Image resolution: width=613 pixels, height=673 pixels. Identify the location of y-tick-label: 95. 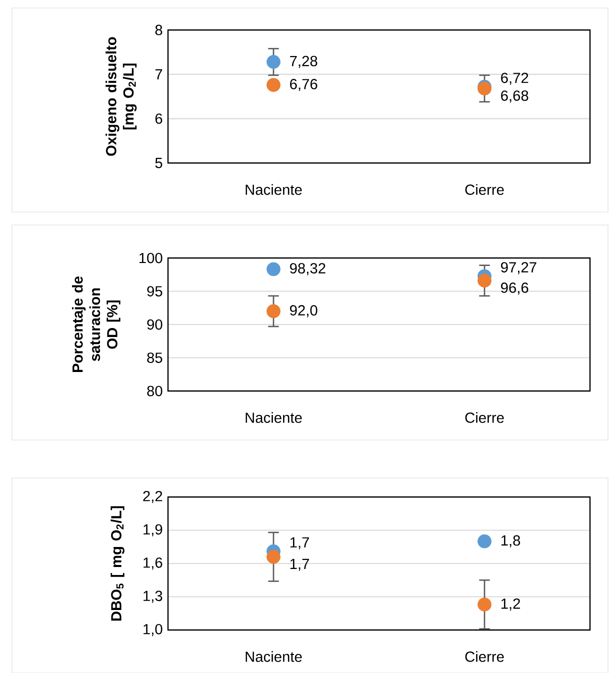
(154, 291).